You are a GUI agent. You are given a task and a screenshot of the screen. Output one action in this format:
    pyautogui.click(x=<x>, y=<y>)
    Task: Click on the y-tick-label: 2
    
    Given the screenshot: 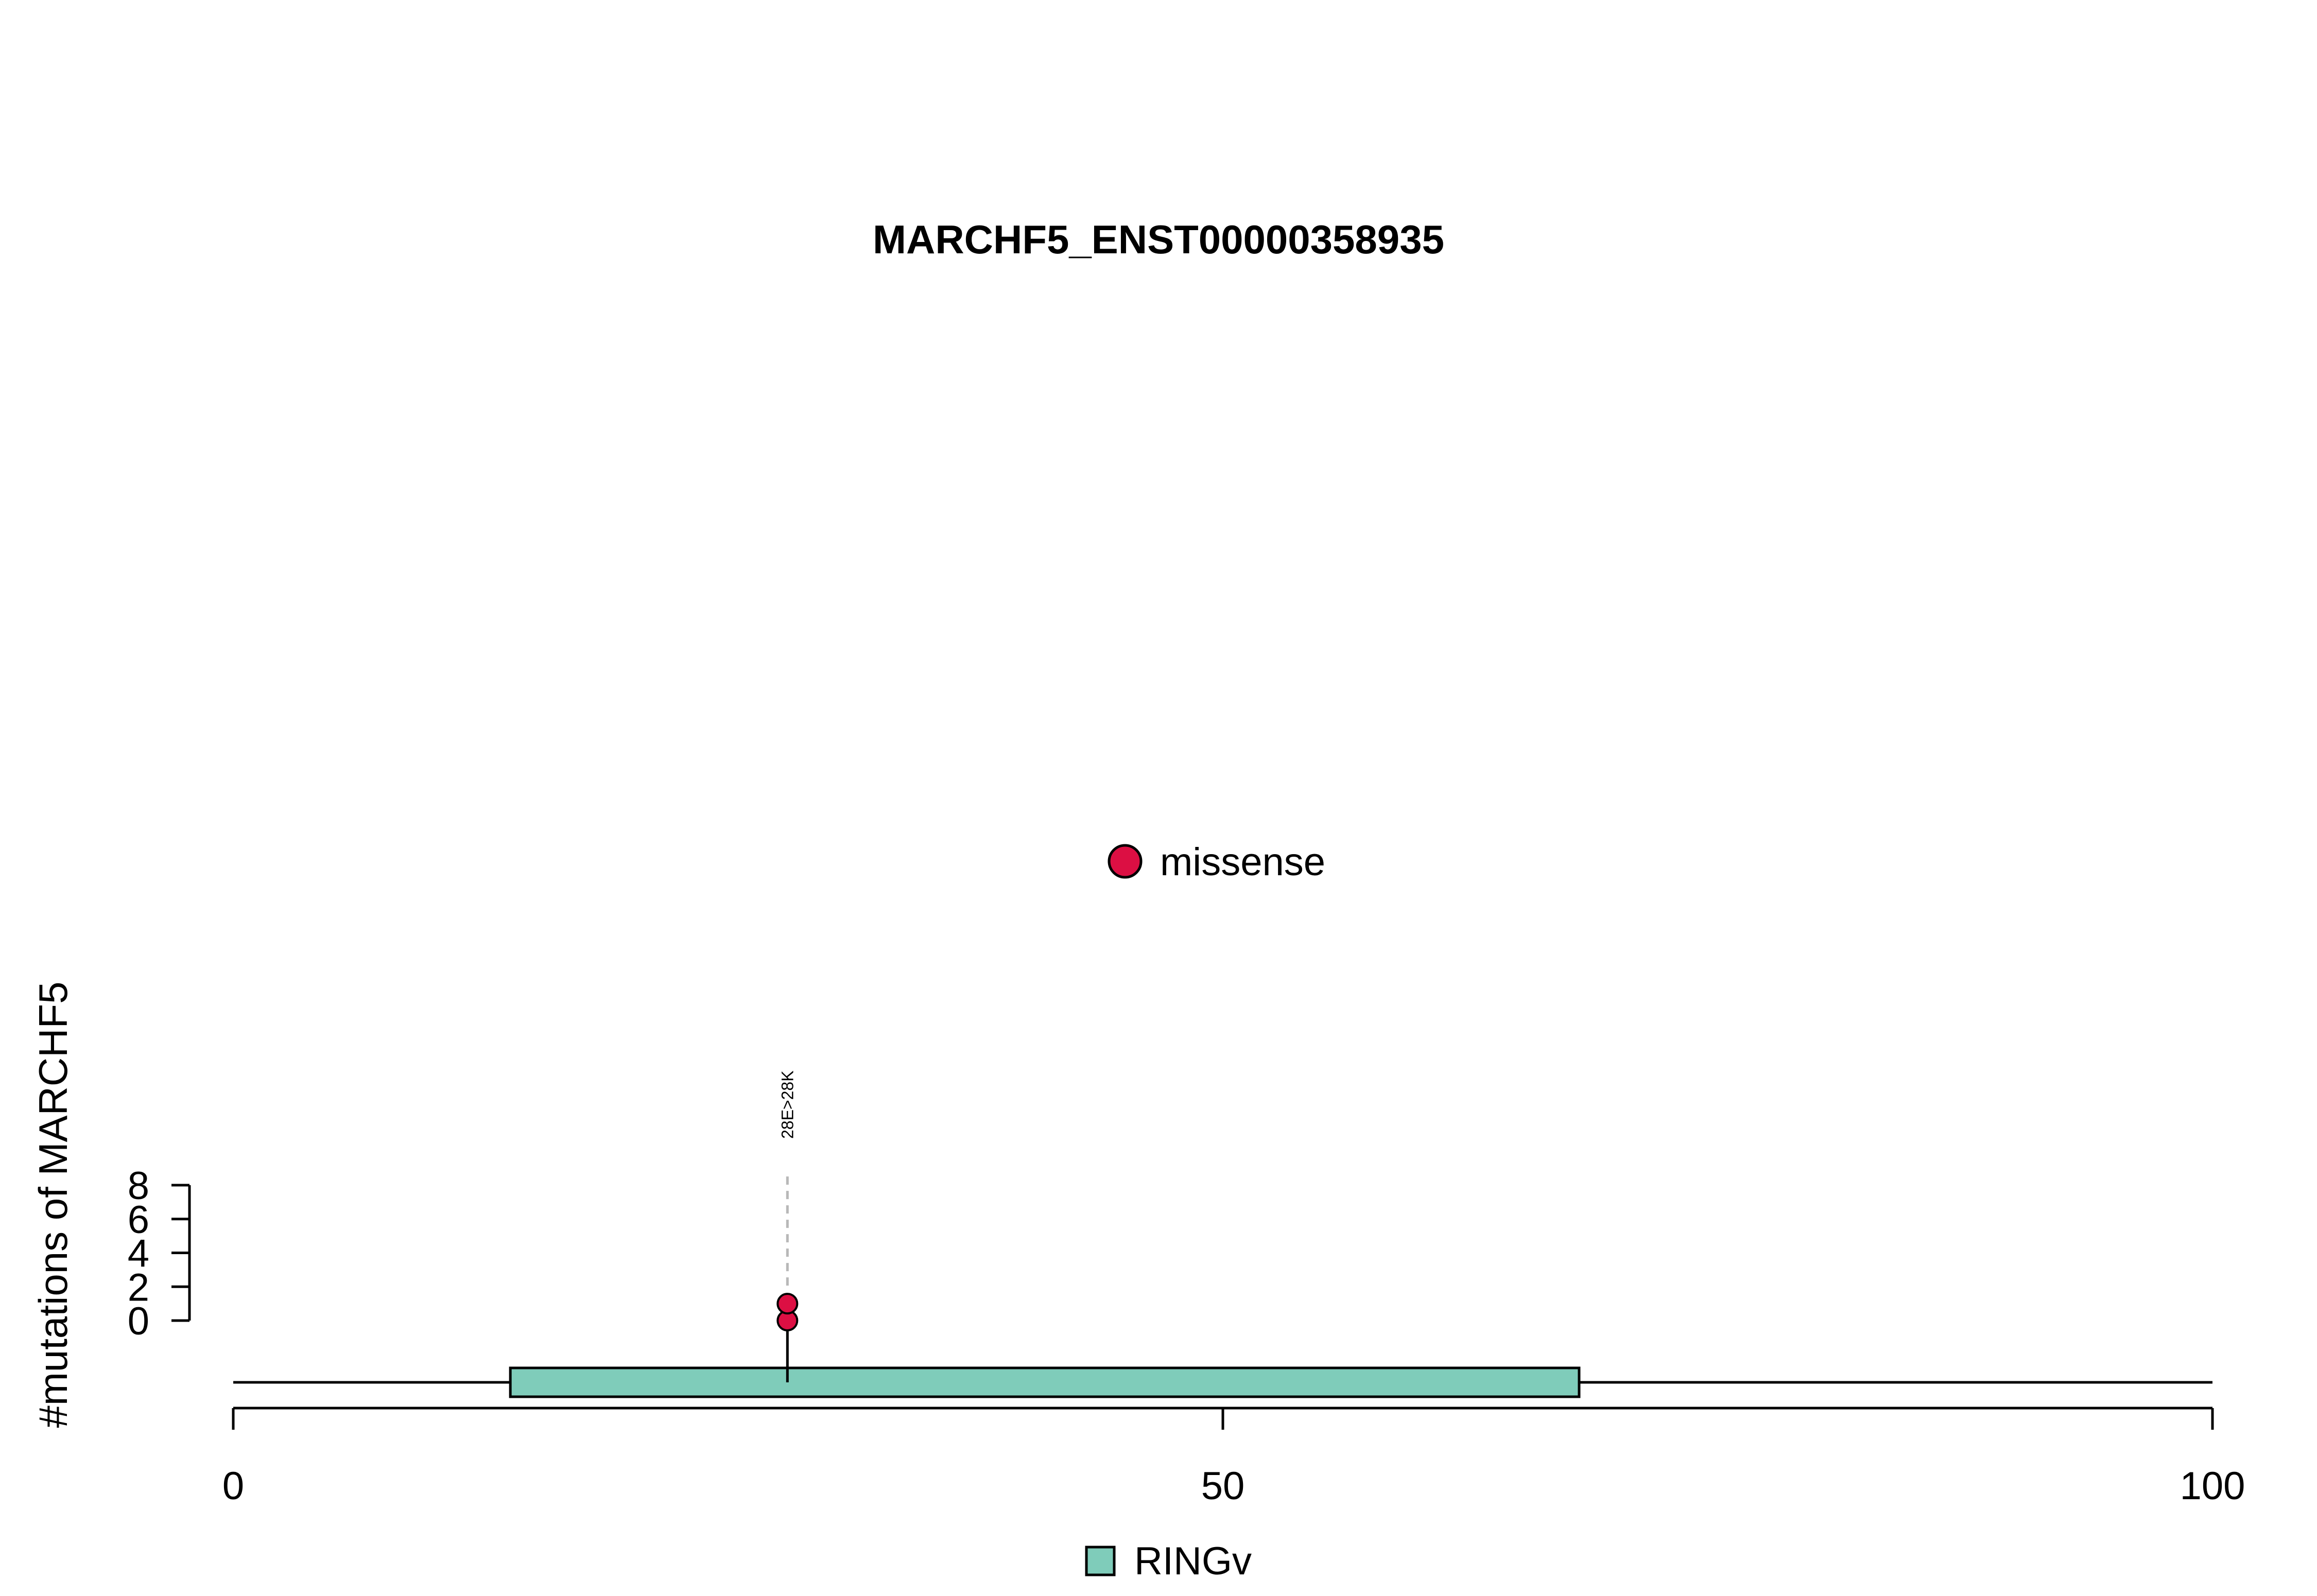 What is the action you would take?
    pyautogui.click(x=138, y=1287)
    